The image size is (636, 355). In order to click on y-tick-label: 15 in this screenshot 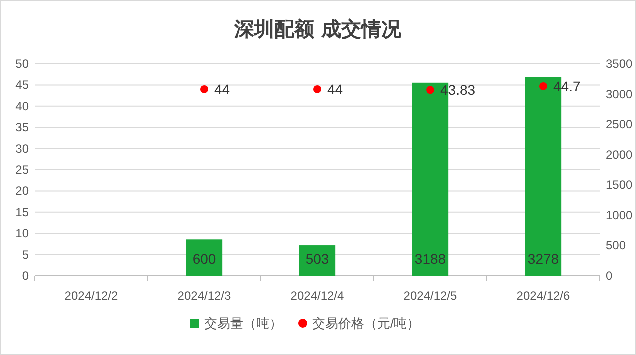, I will do `click(23, 212)`.